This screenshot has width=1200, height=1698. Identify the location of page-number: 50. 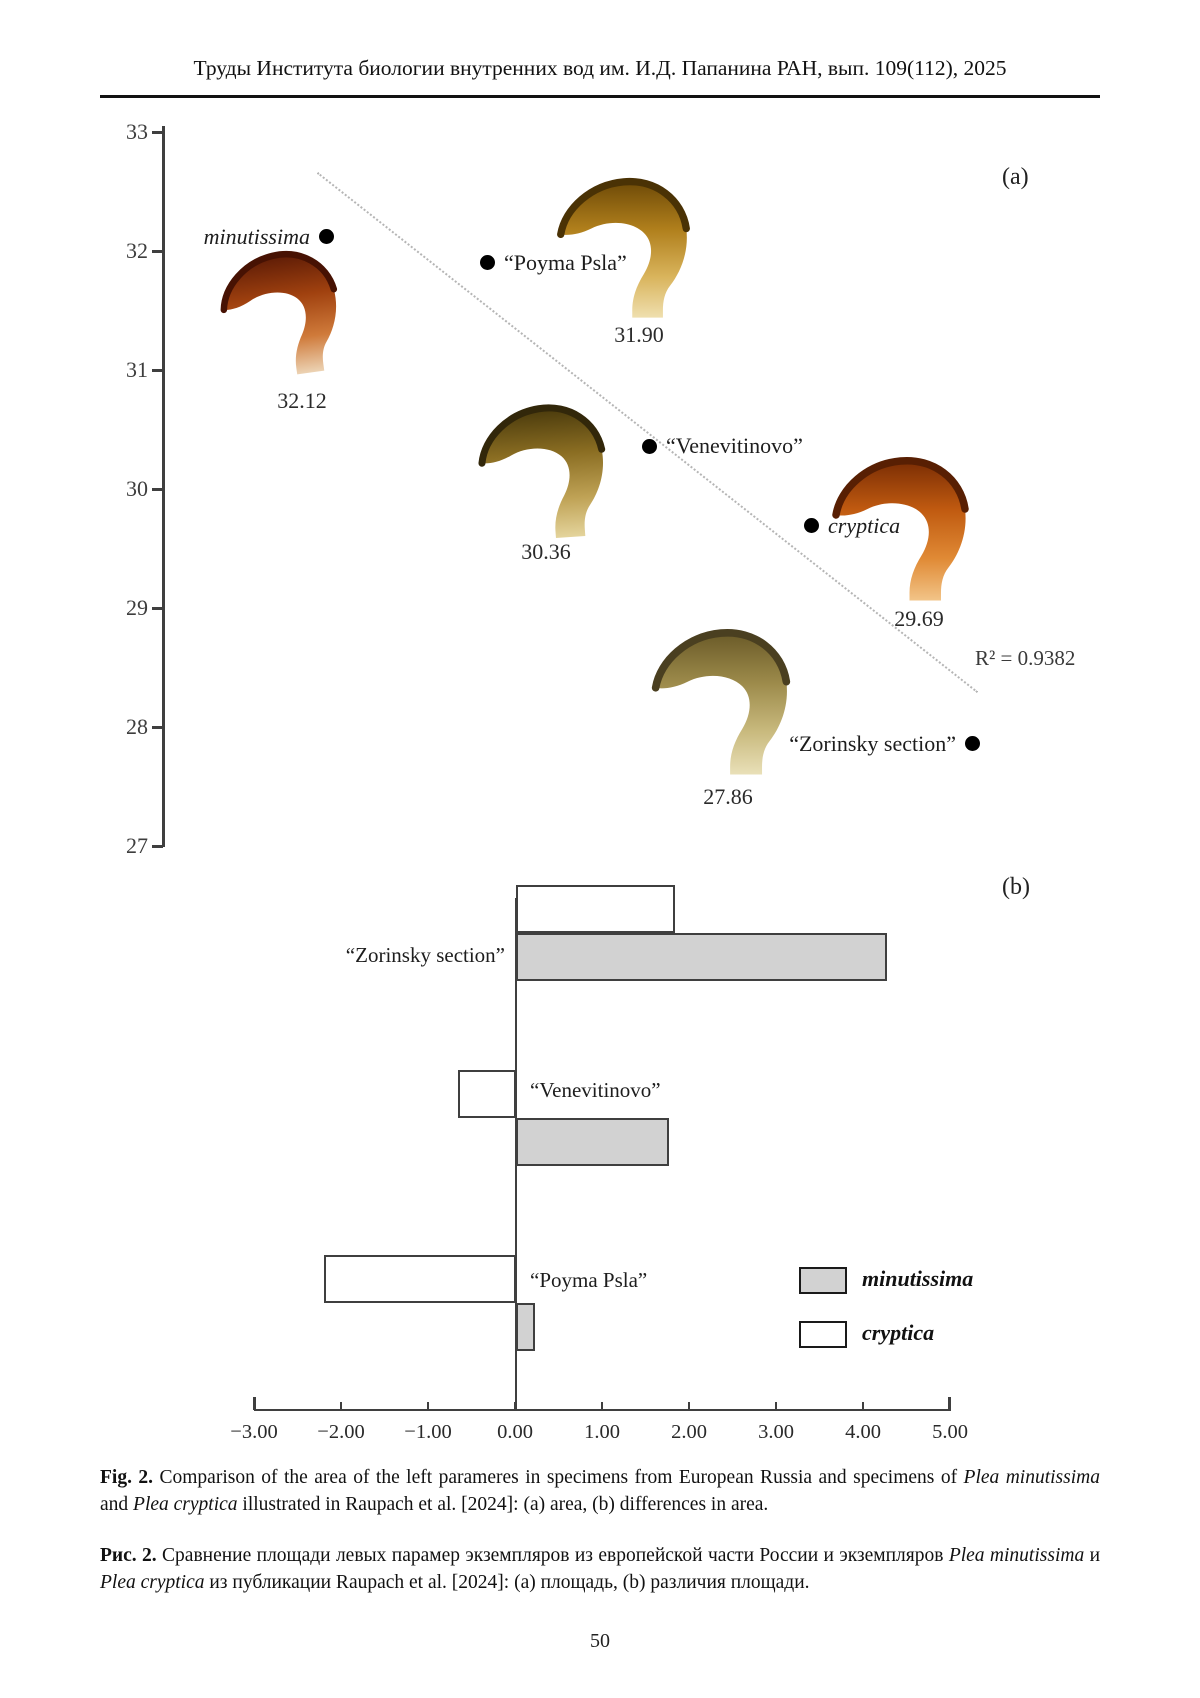
(600, 1641).